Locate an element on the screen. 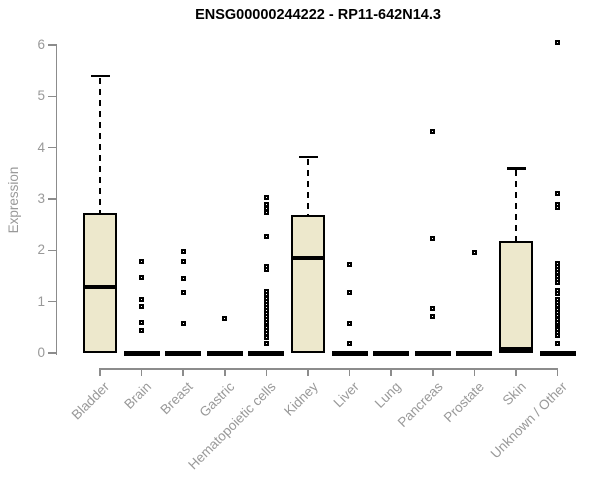  x-axis-line is located at coordinates (329, 369).